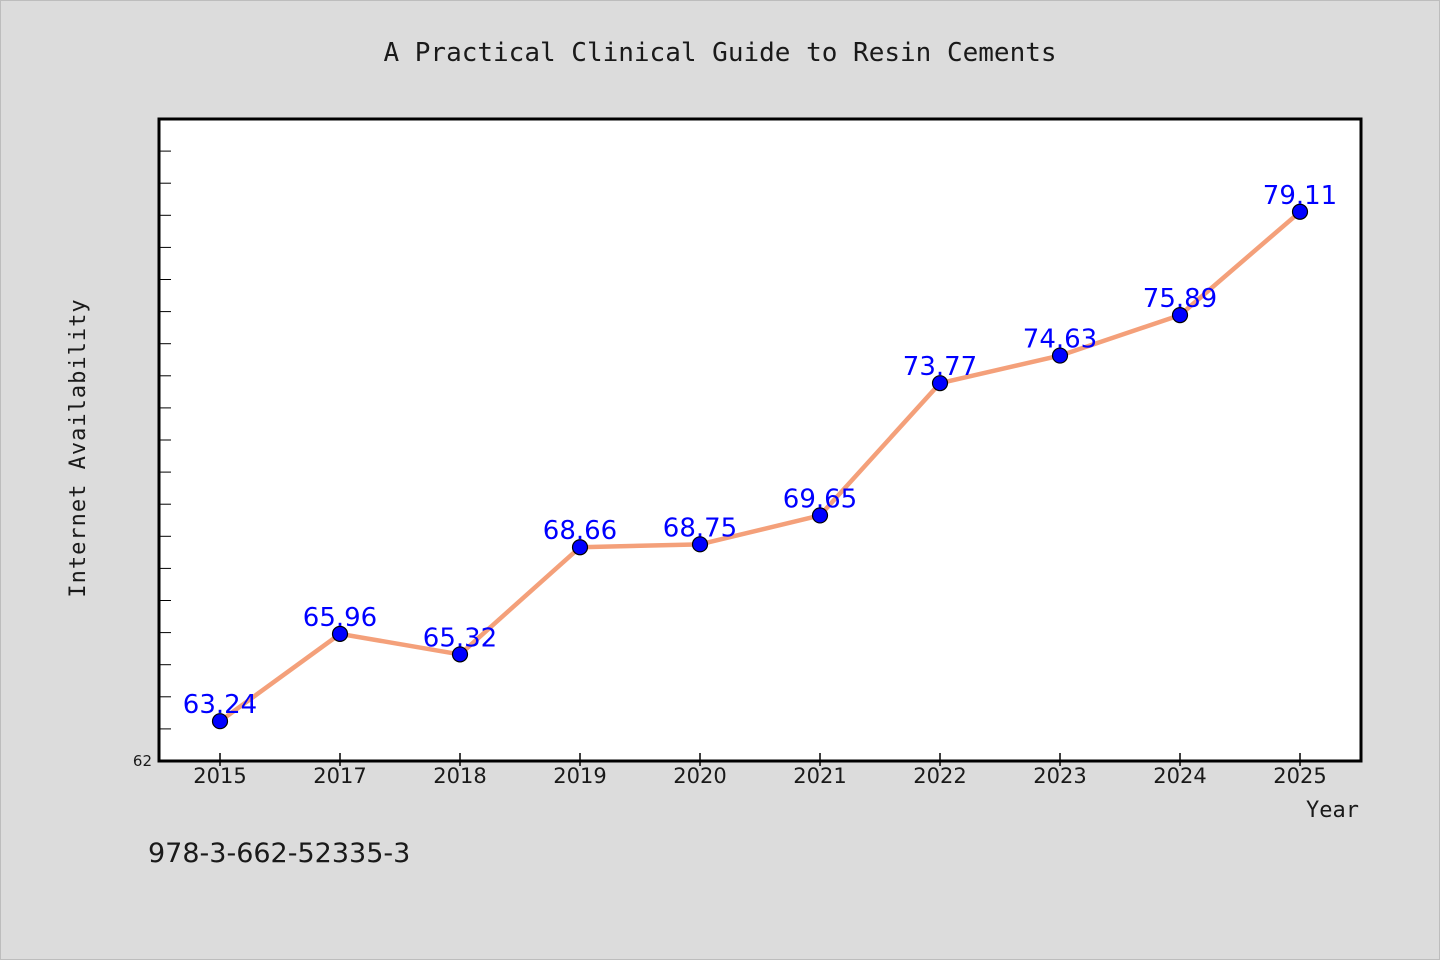 This screenshot has height=960, width=1440. What do you see at coordinates (152, 460) in the screenshot?
I see `y-axis-ticks: 62` at bounding box center [152, 460].